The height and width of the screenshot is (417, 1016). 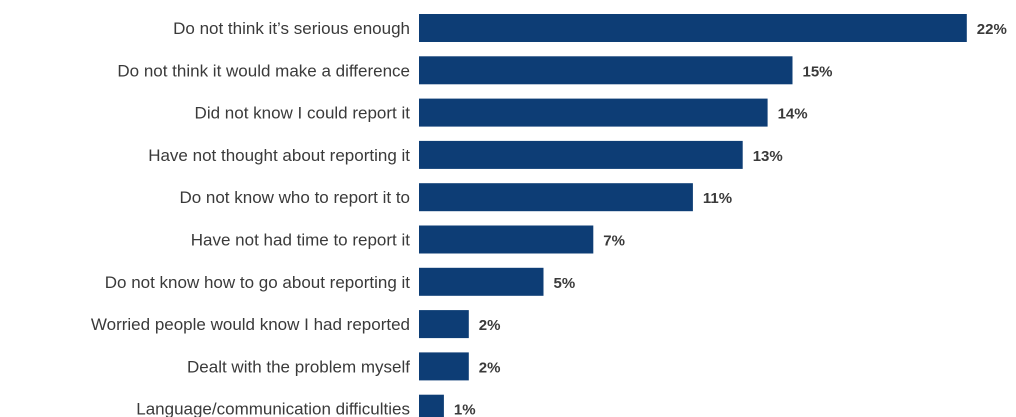 What do you see at coordinates (291, 28) in the screenshot?
I see `category-label: Do not think it’s serious enough` at bounding box center [291, 28].